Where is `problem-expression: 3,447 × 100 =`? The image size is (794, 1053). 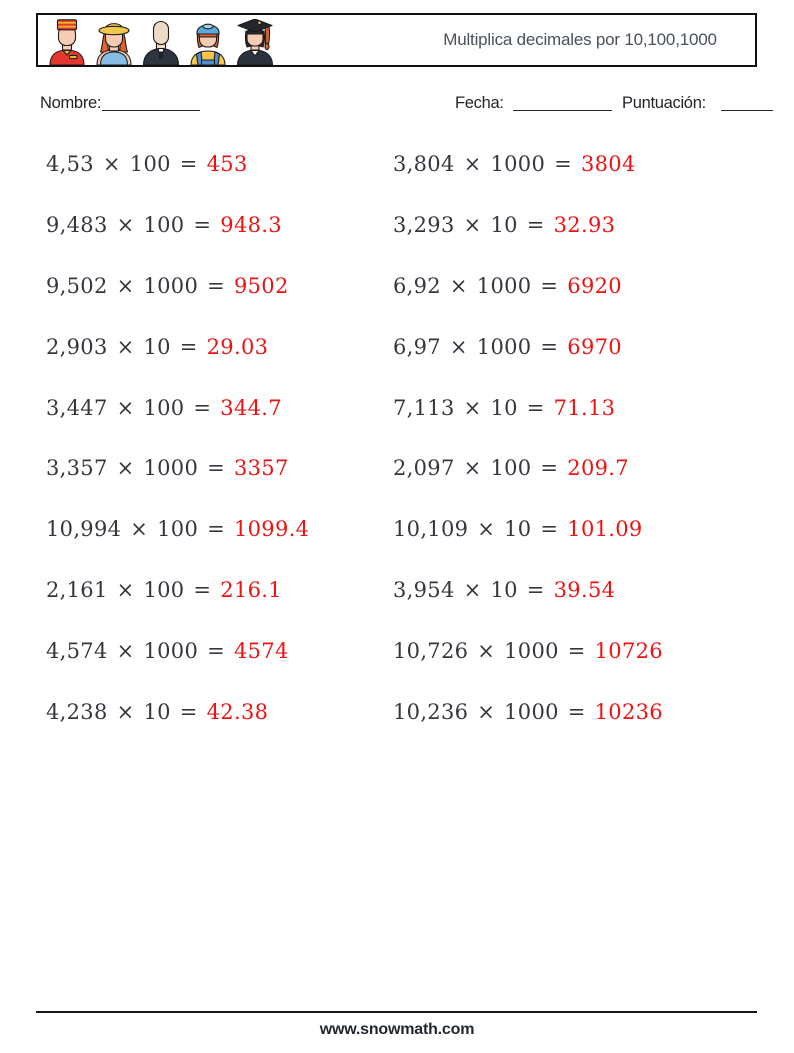
problem-expression: 3,447 × 100 = is located at coordinates (133, 407).